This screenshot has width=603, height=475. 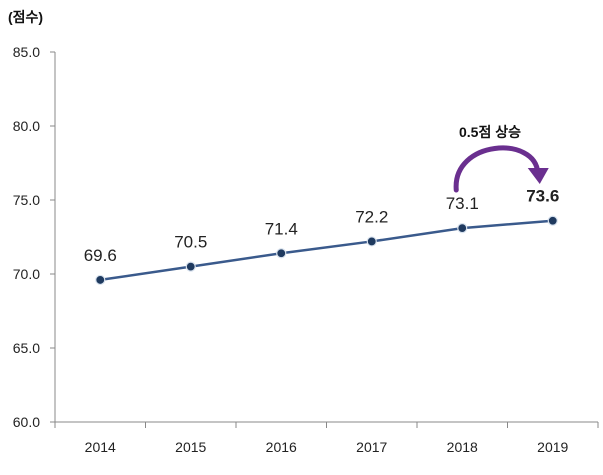 What do you see at coordinates (26, 237) in the screenshot?
I see `y-tick-labels: 85.0 80.0 75.0 70.0 65.0 60.0` at bounding box center [26, 237].